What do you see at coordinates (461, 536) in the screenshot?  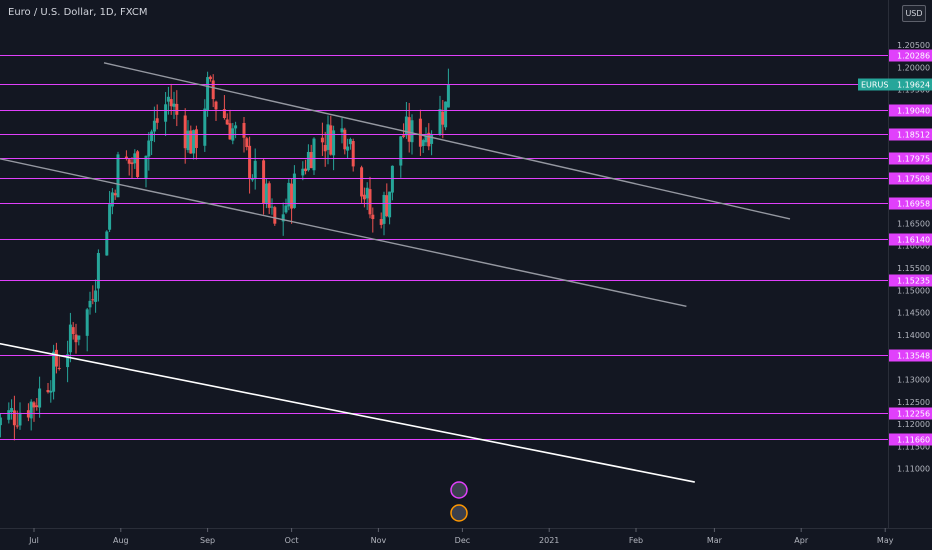 I see `time-axis: Jul Aug Sep Oct Nov Dec 2021 Feb Mar Apr May` at bounding box center [461, 536].